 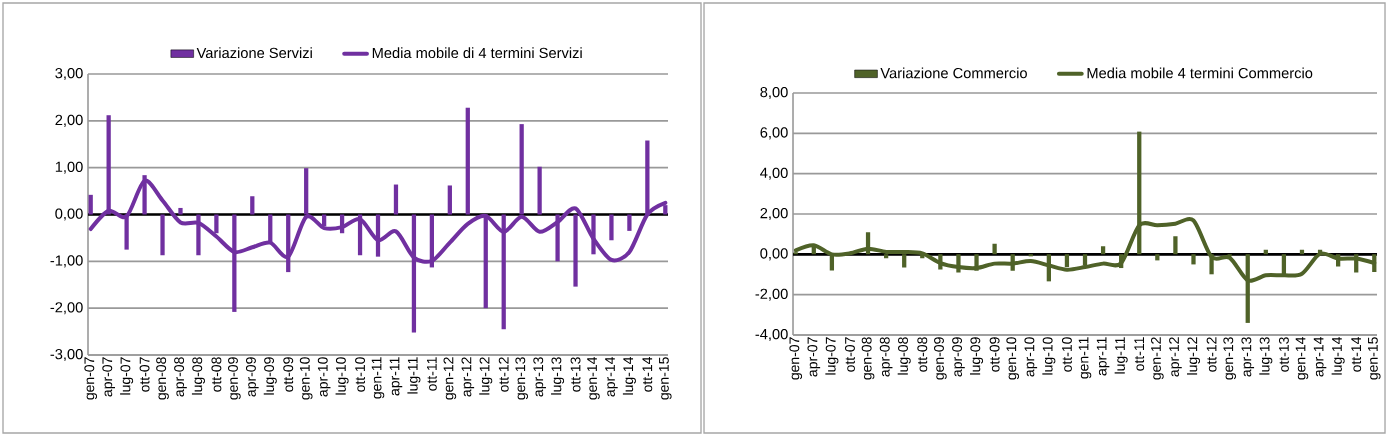 What do you see at coordinates (66, 261) in the screenshot?
I see `y-tick-label: -1,00` at bounding box center [66, 261].